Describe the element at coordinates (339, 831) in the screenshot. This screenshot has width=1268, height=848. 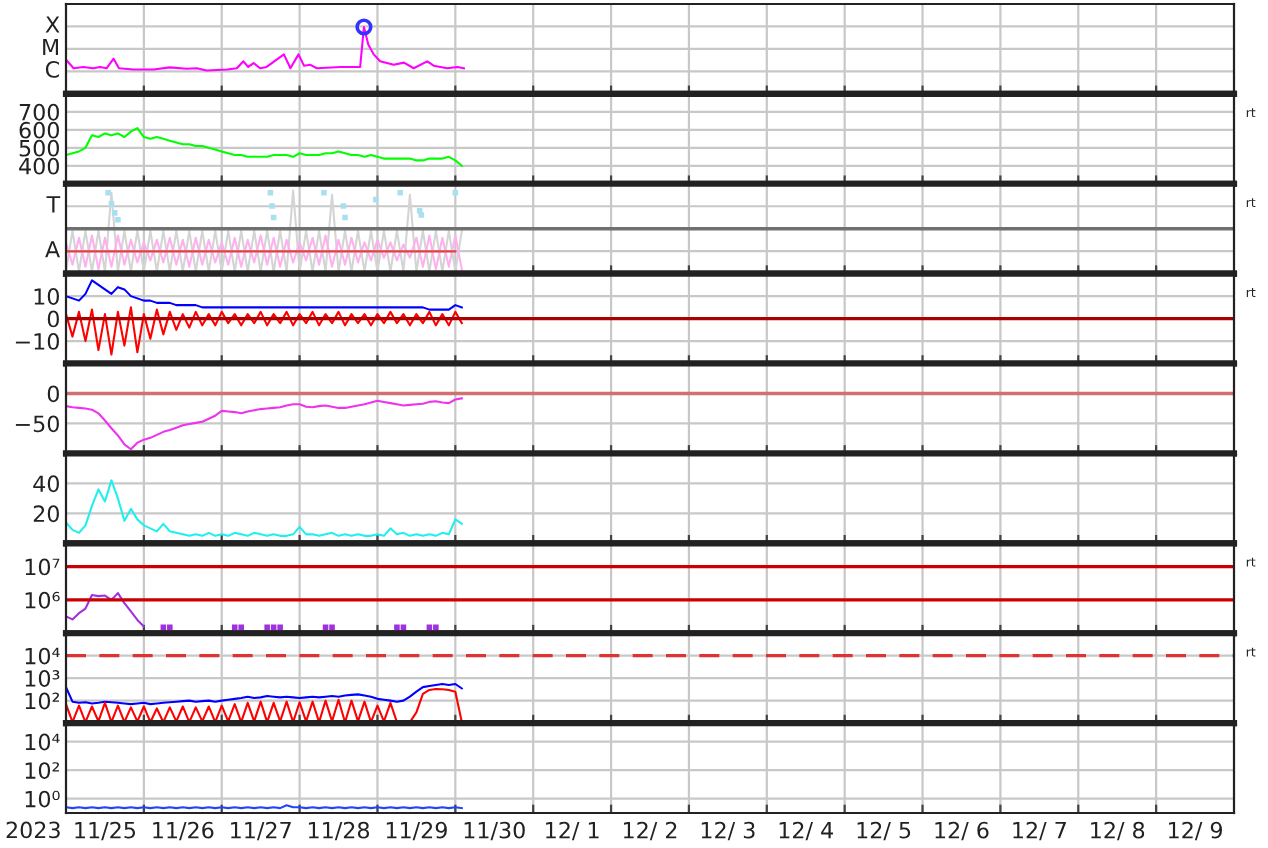
I see `x-tick-label: 11/28` at that location.